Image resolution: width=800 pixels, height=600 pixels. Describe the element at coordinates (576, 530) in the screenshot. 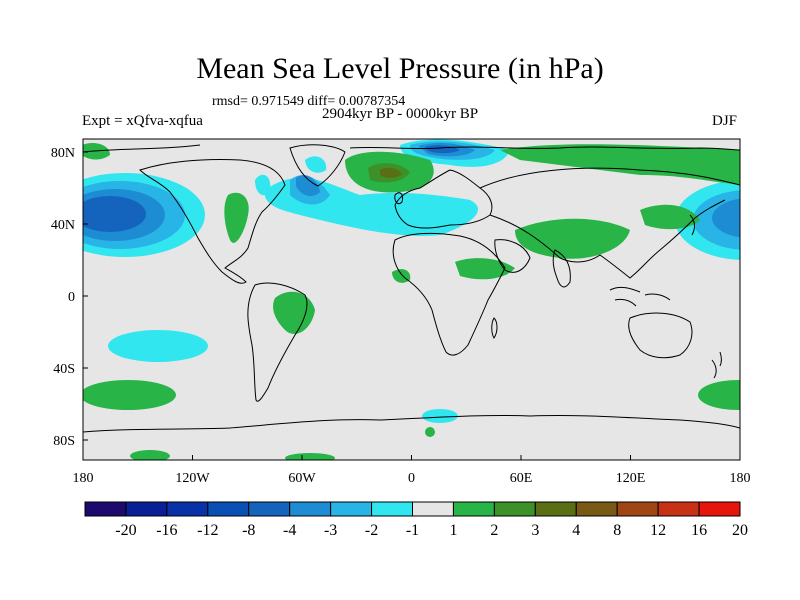

I see `legend-label: 4` at that location.